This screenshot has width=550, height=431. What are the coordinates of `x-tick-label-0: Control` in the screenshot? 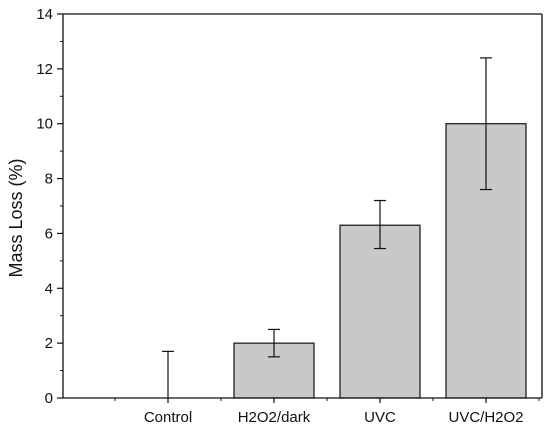 It's located at (168, 417).